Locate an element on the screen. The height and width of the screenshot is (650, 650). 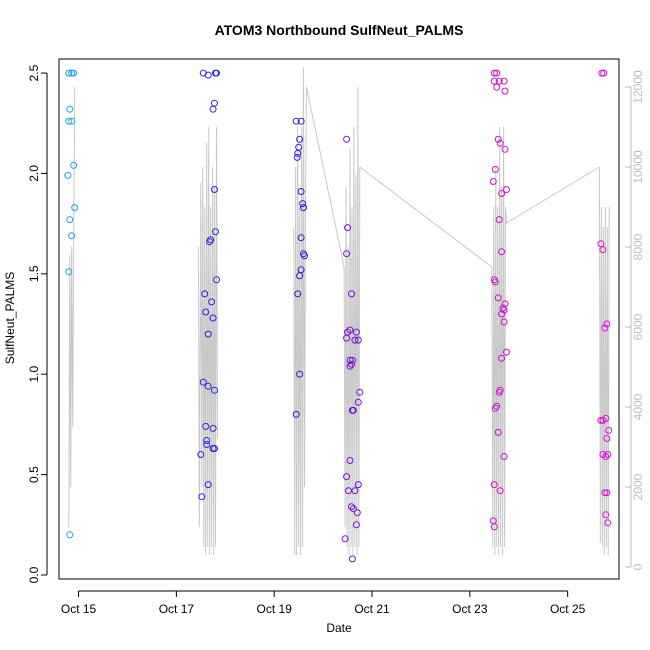
y2-tick-label: 12000 is located at coordinates (638, 87).